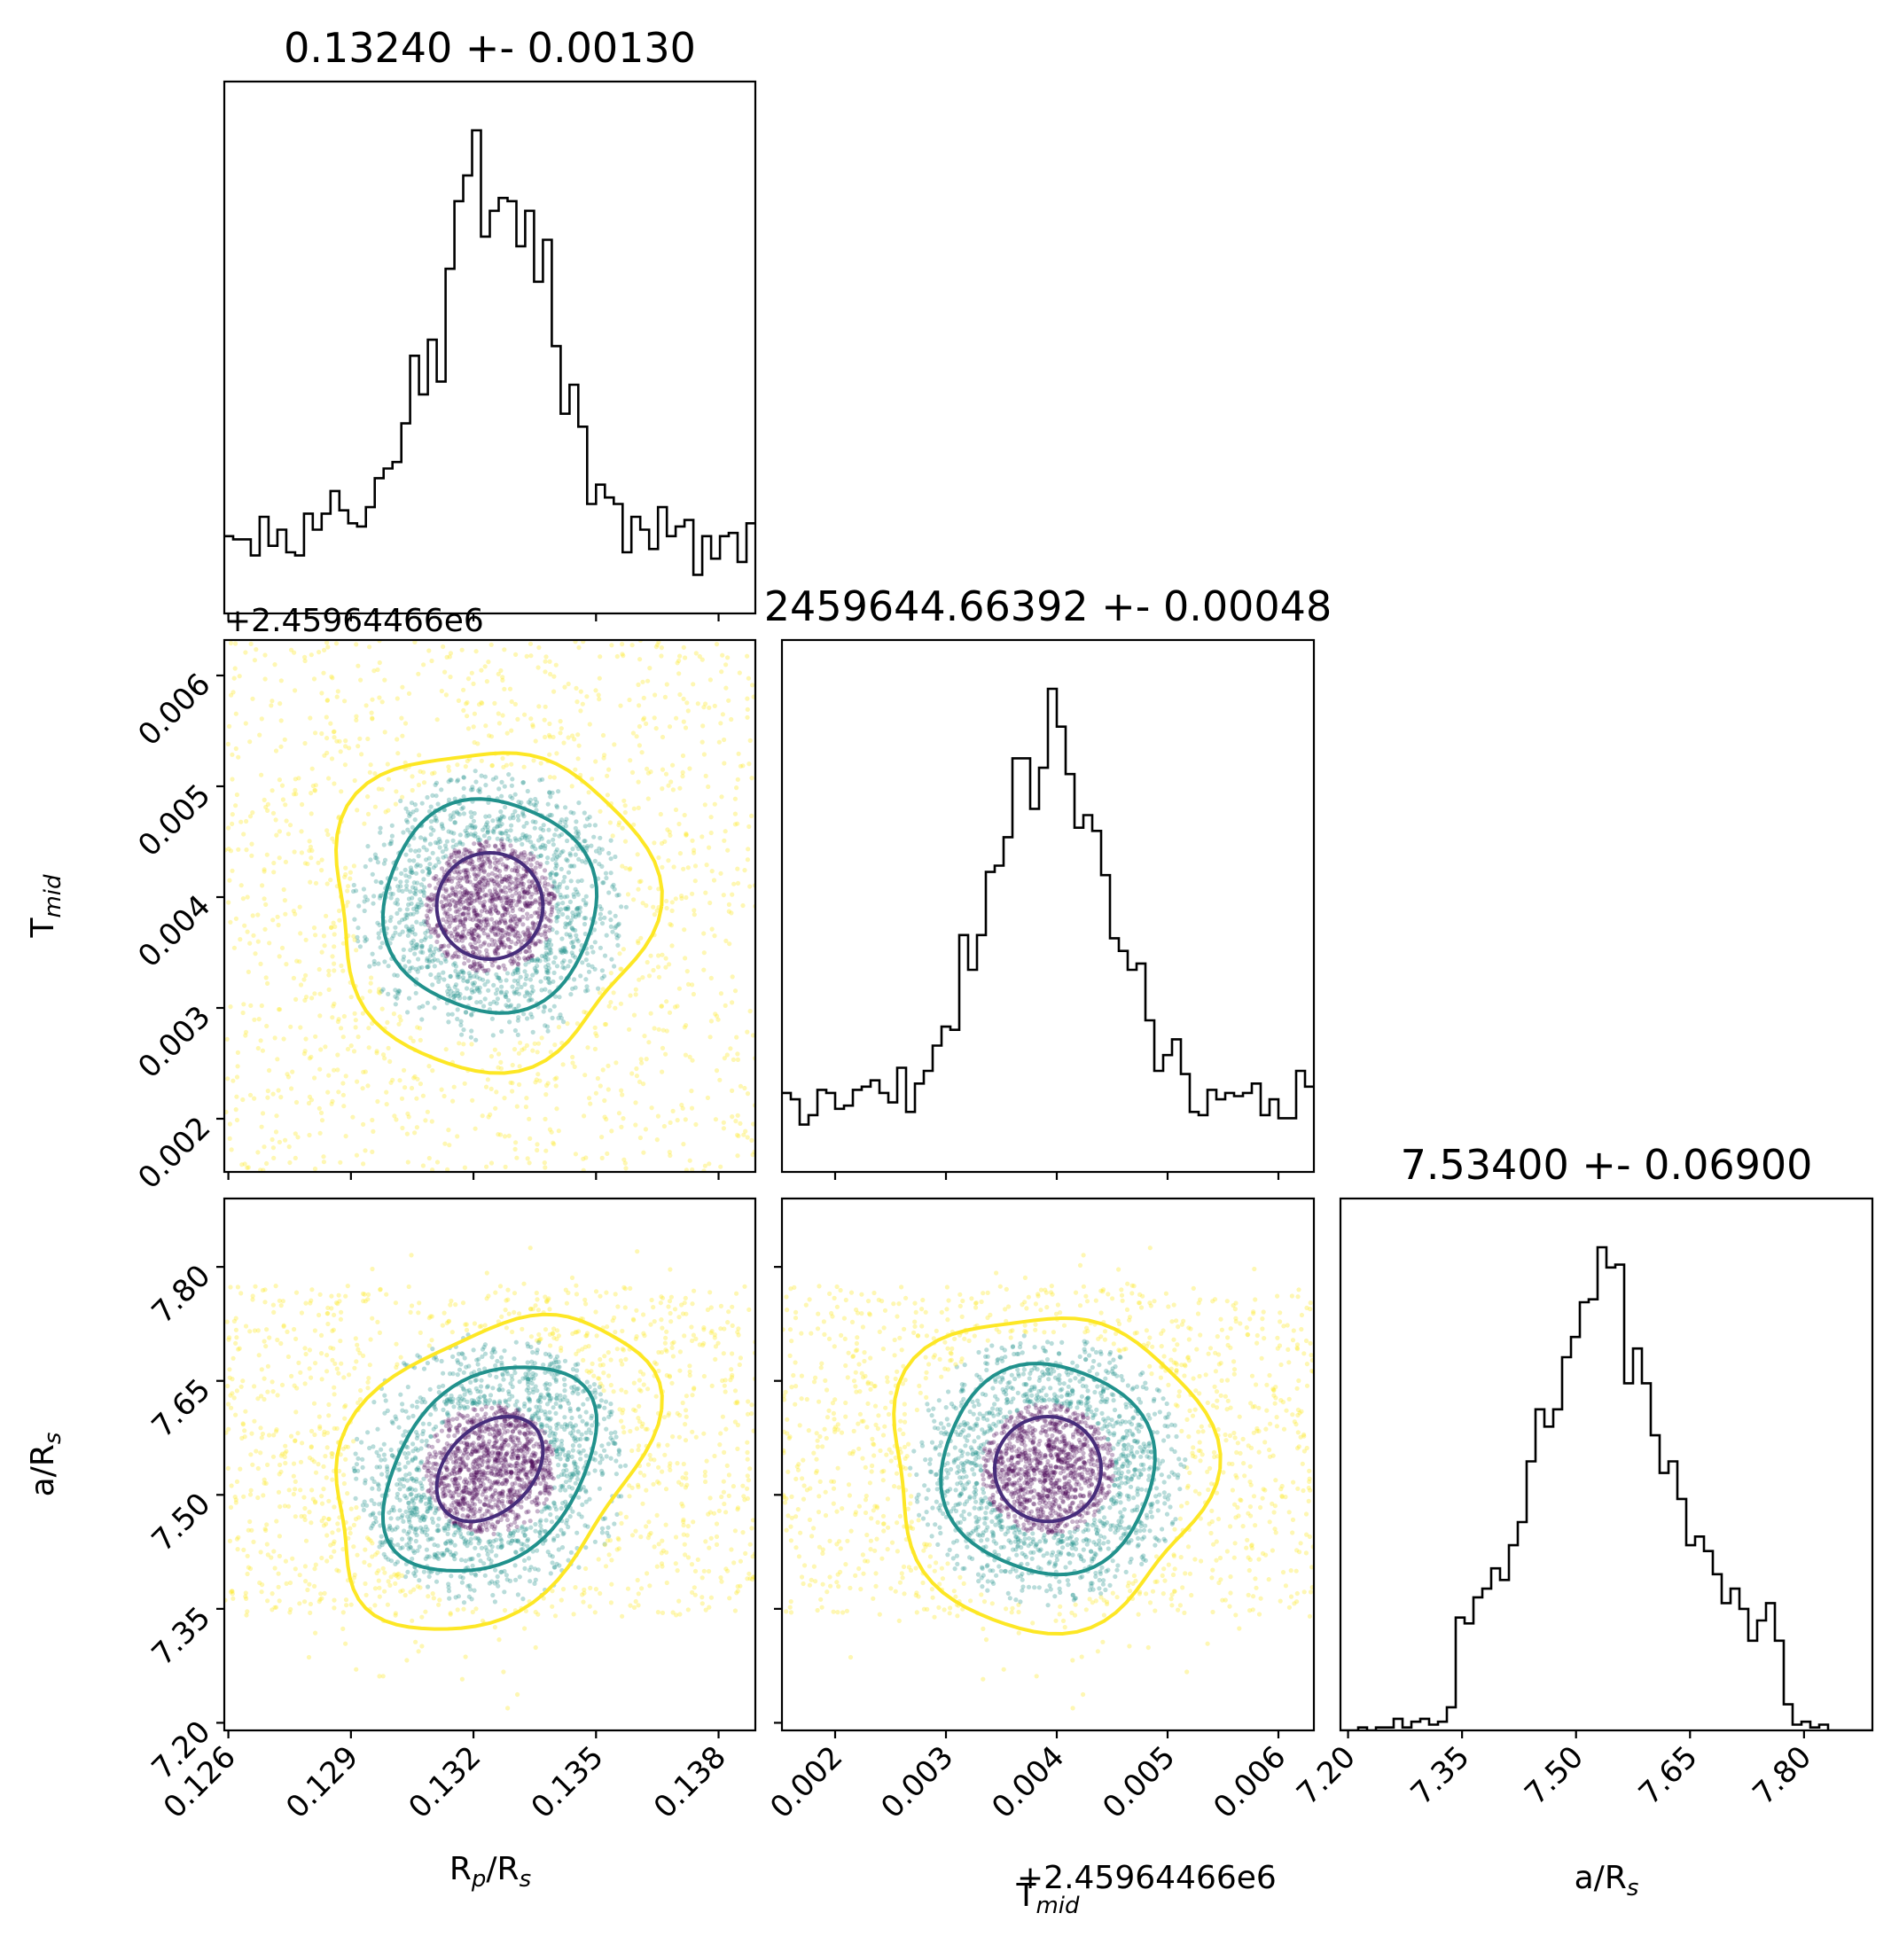 The image size is (1899, 1960). What do you see at coordinates (498, 913) in the screenshot?
I see `contour-3sigma` at bounding box center [498, 913].